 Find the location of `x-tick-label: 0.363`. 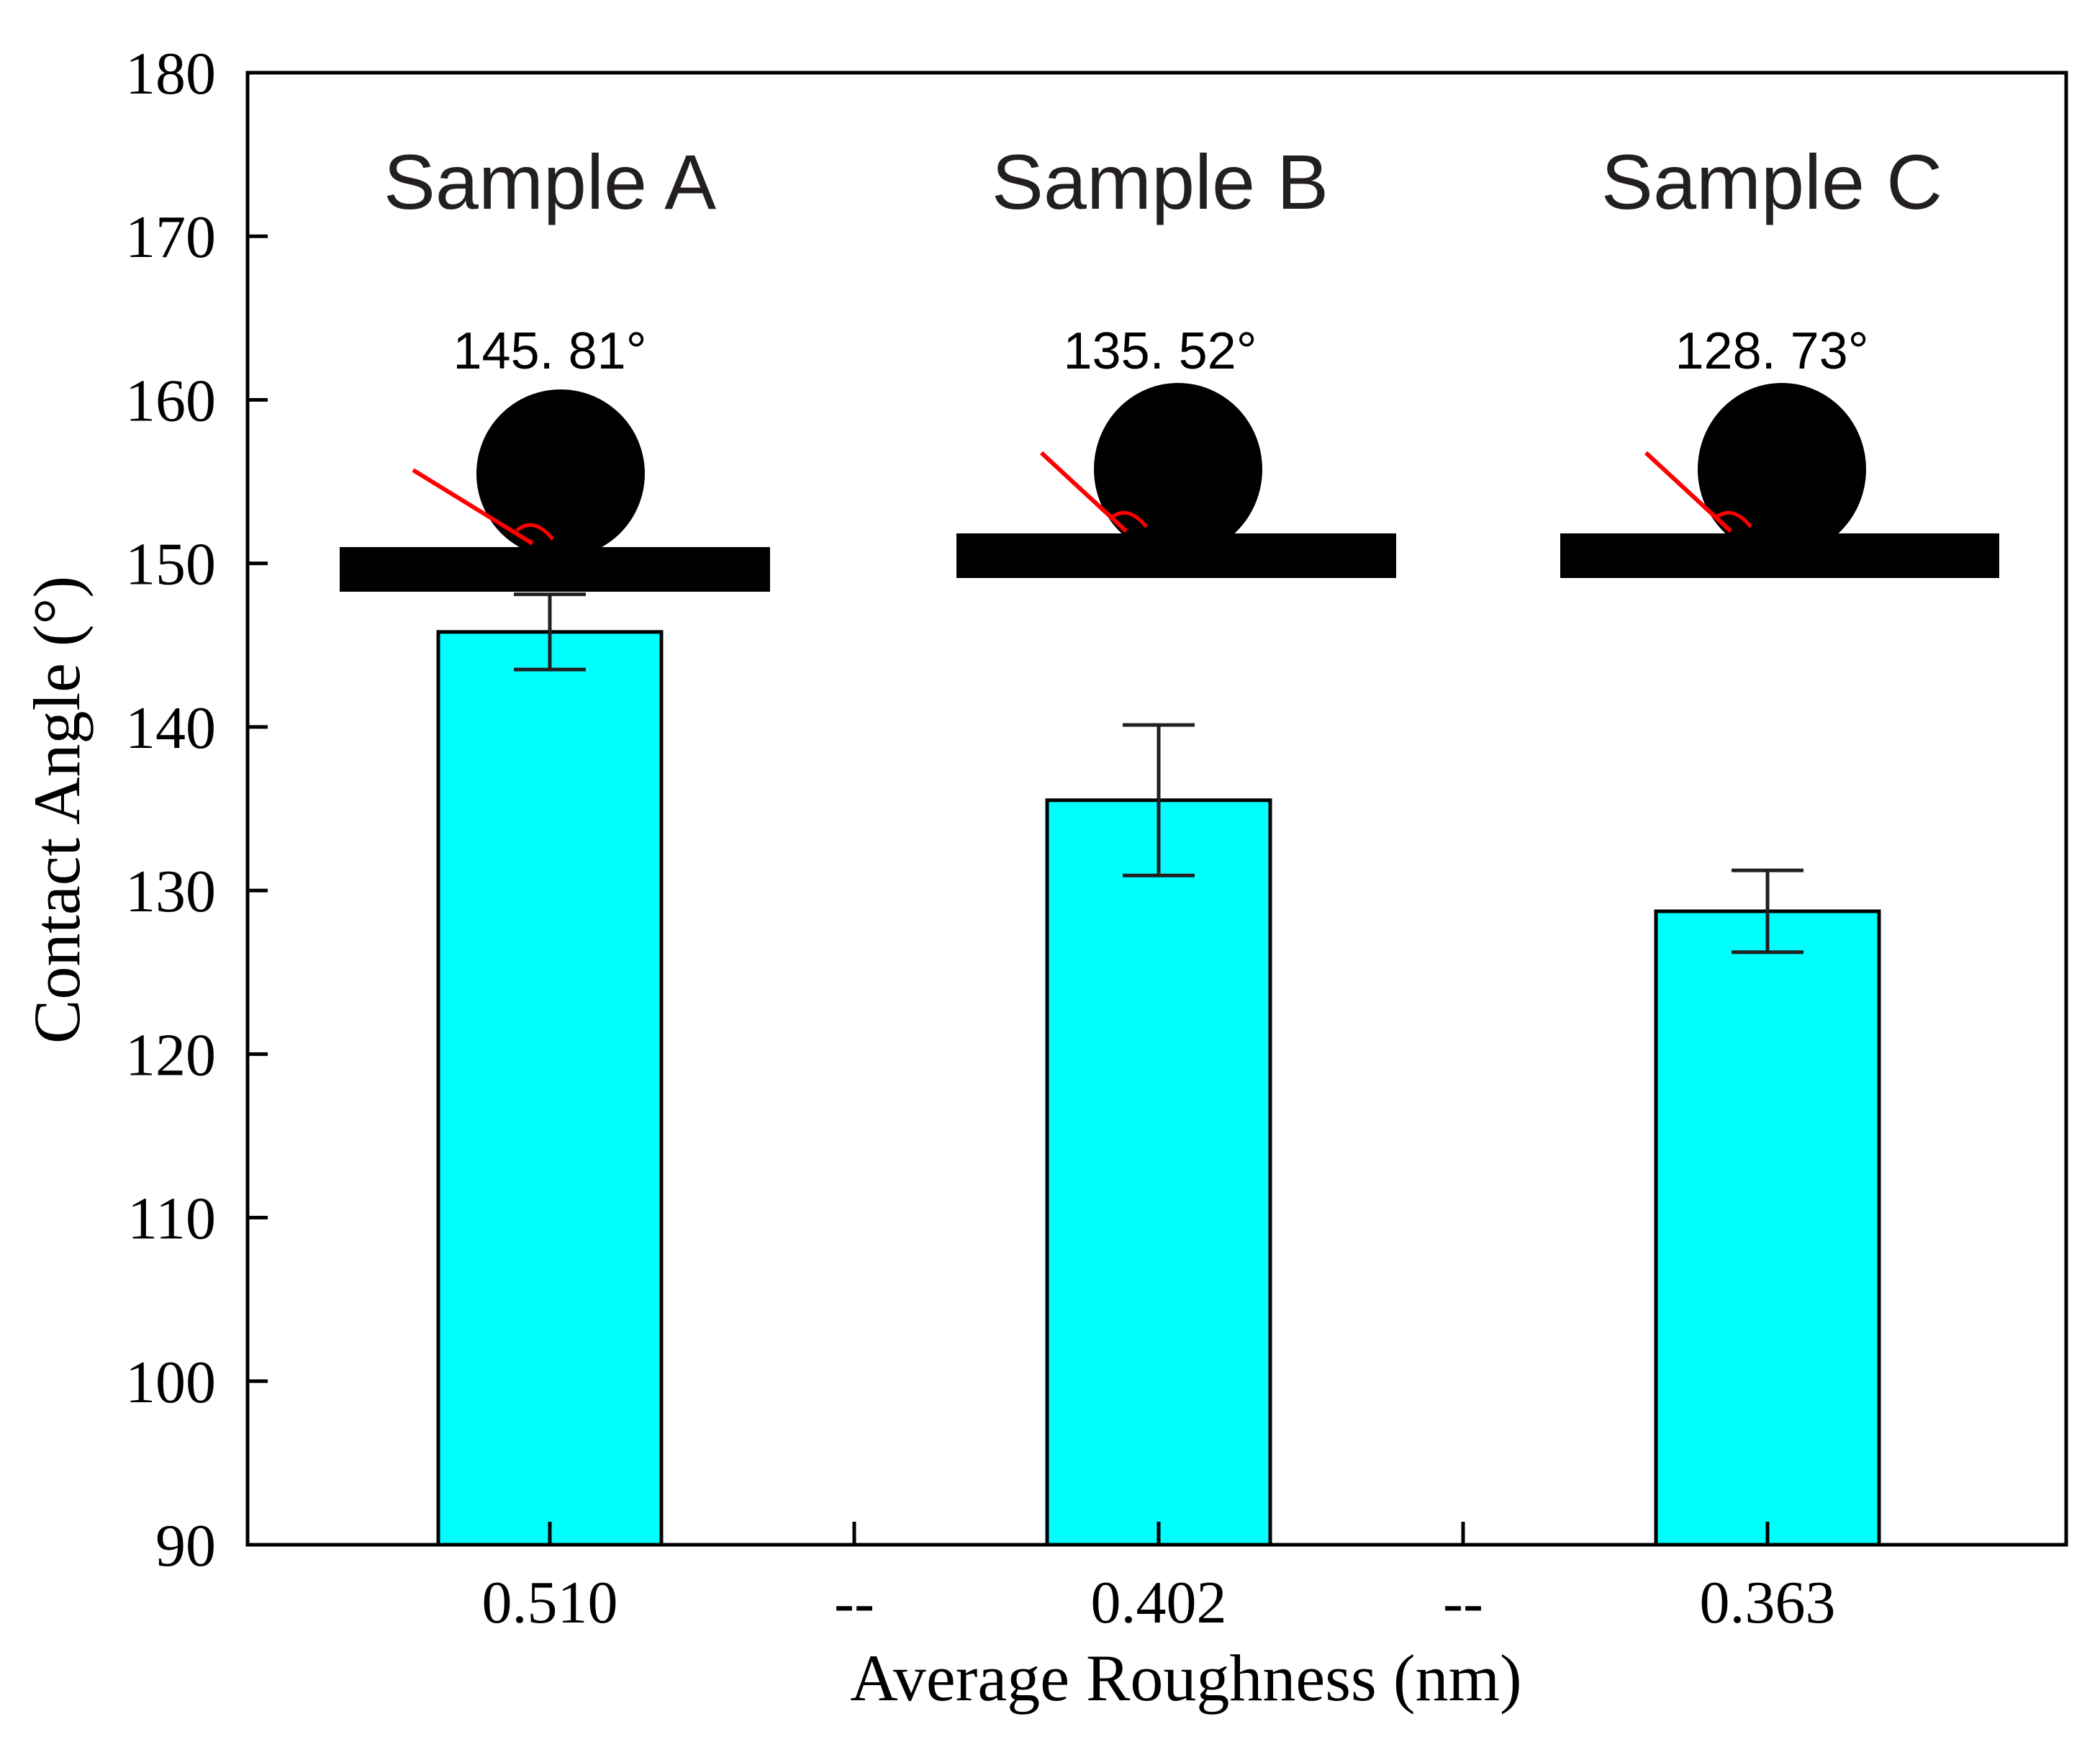

x-tick-label: 0.363 is located at coordinates (1768, 1603).